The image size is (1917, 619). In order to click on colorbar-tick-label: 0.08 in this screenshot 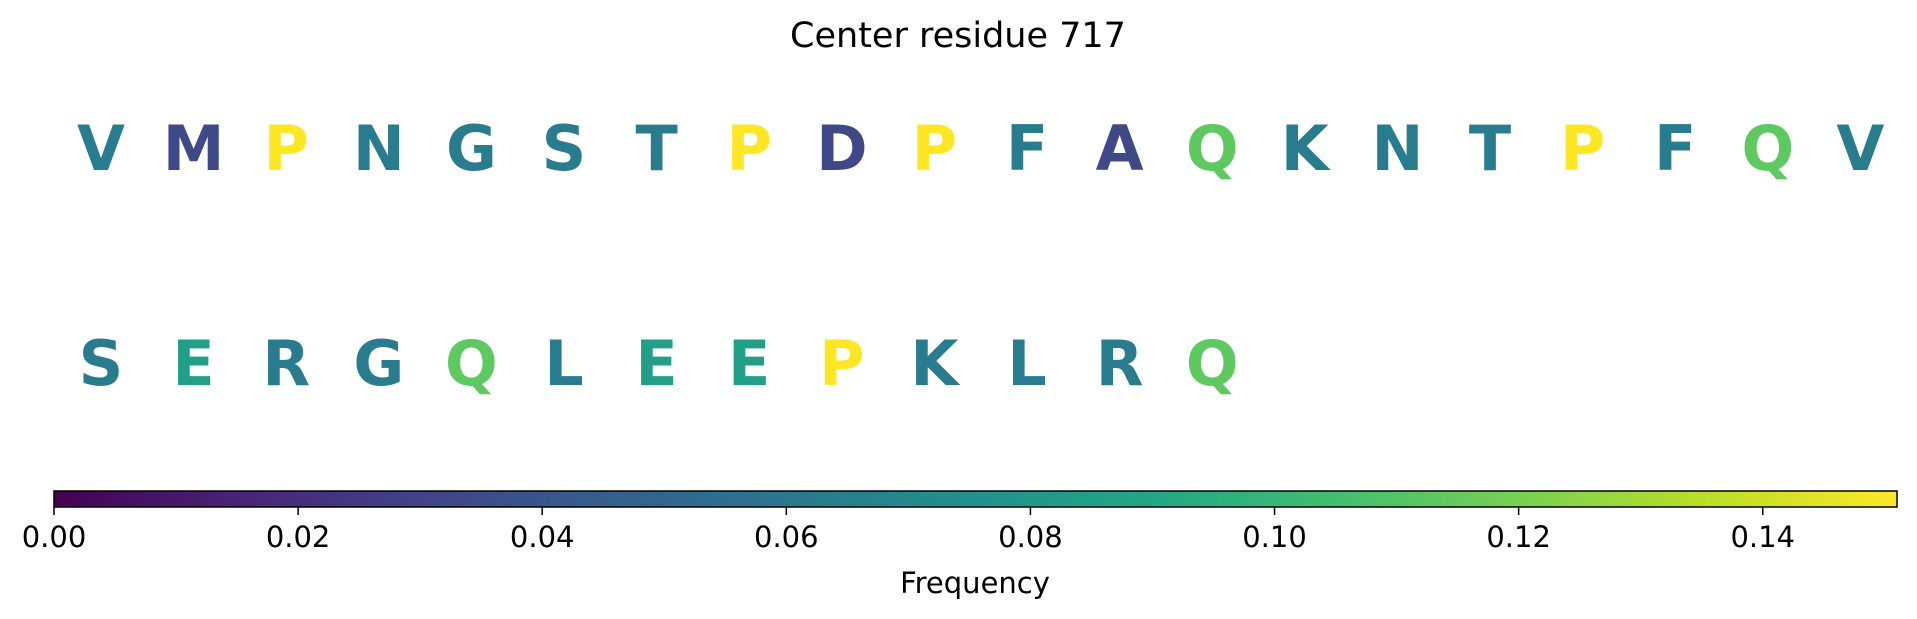, I will do `click(1030, 537)`.